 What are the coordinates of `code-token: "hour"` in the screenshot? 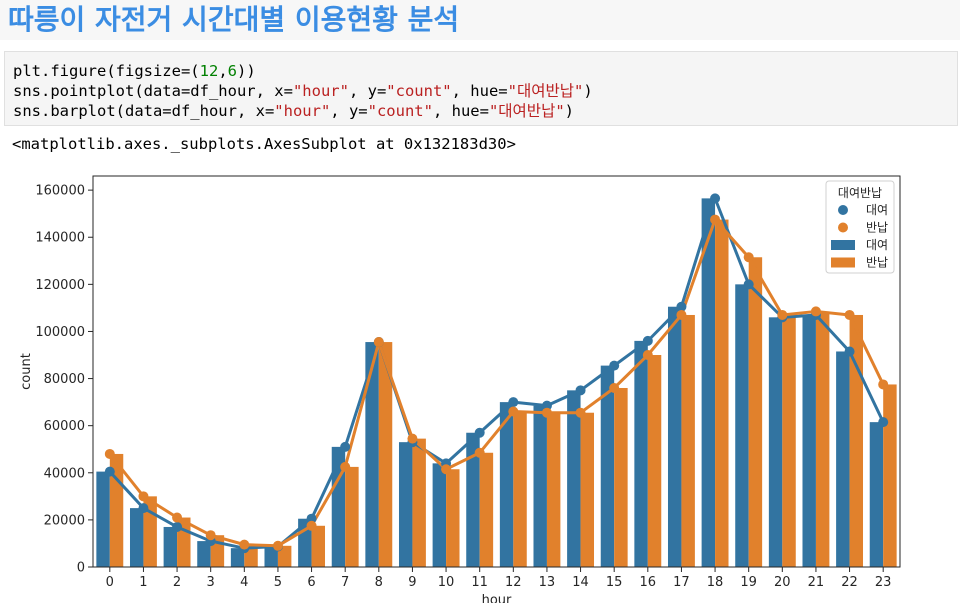 It's located at (320, 91).